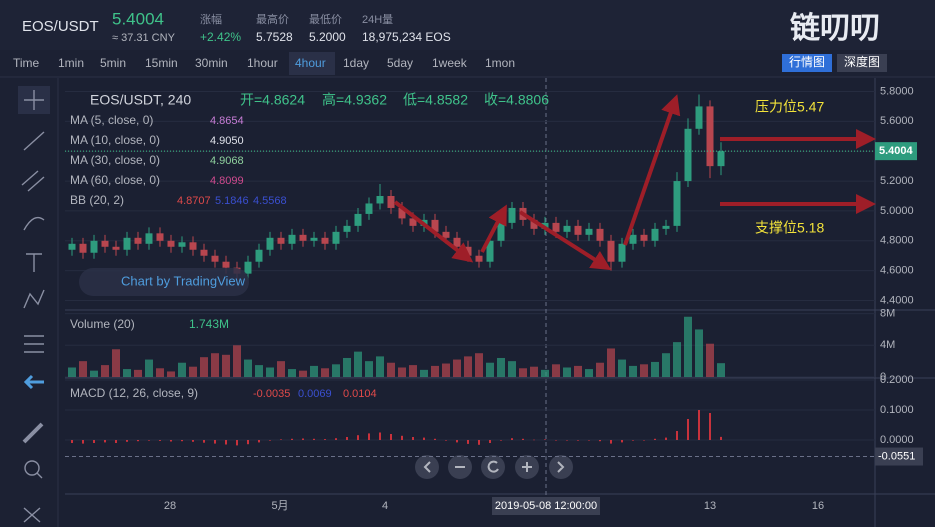 This screenshot has height=527, width=935. What do you see at coordinates (427, 467) in the screenshot?
I see `scroll-left` at bounding box center [427, 467].